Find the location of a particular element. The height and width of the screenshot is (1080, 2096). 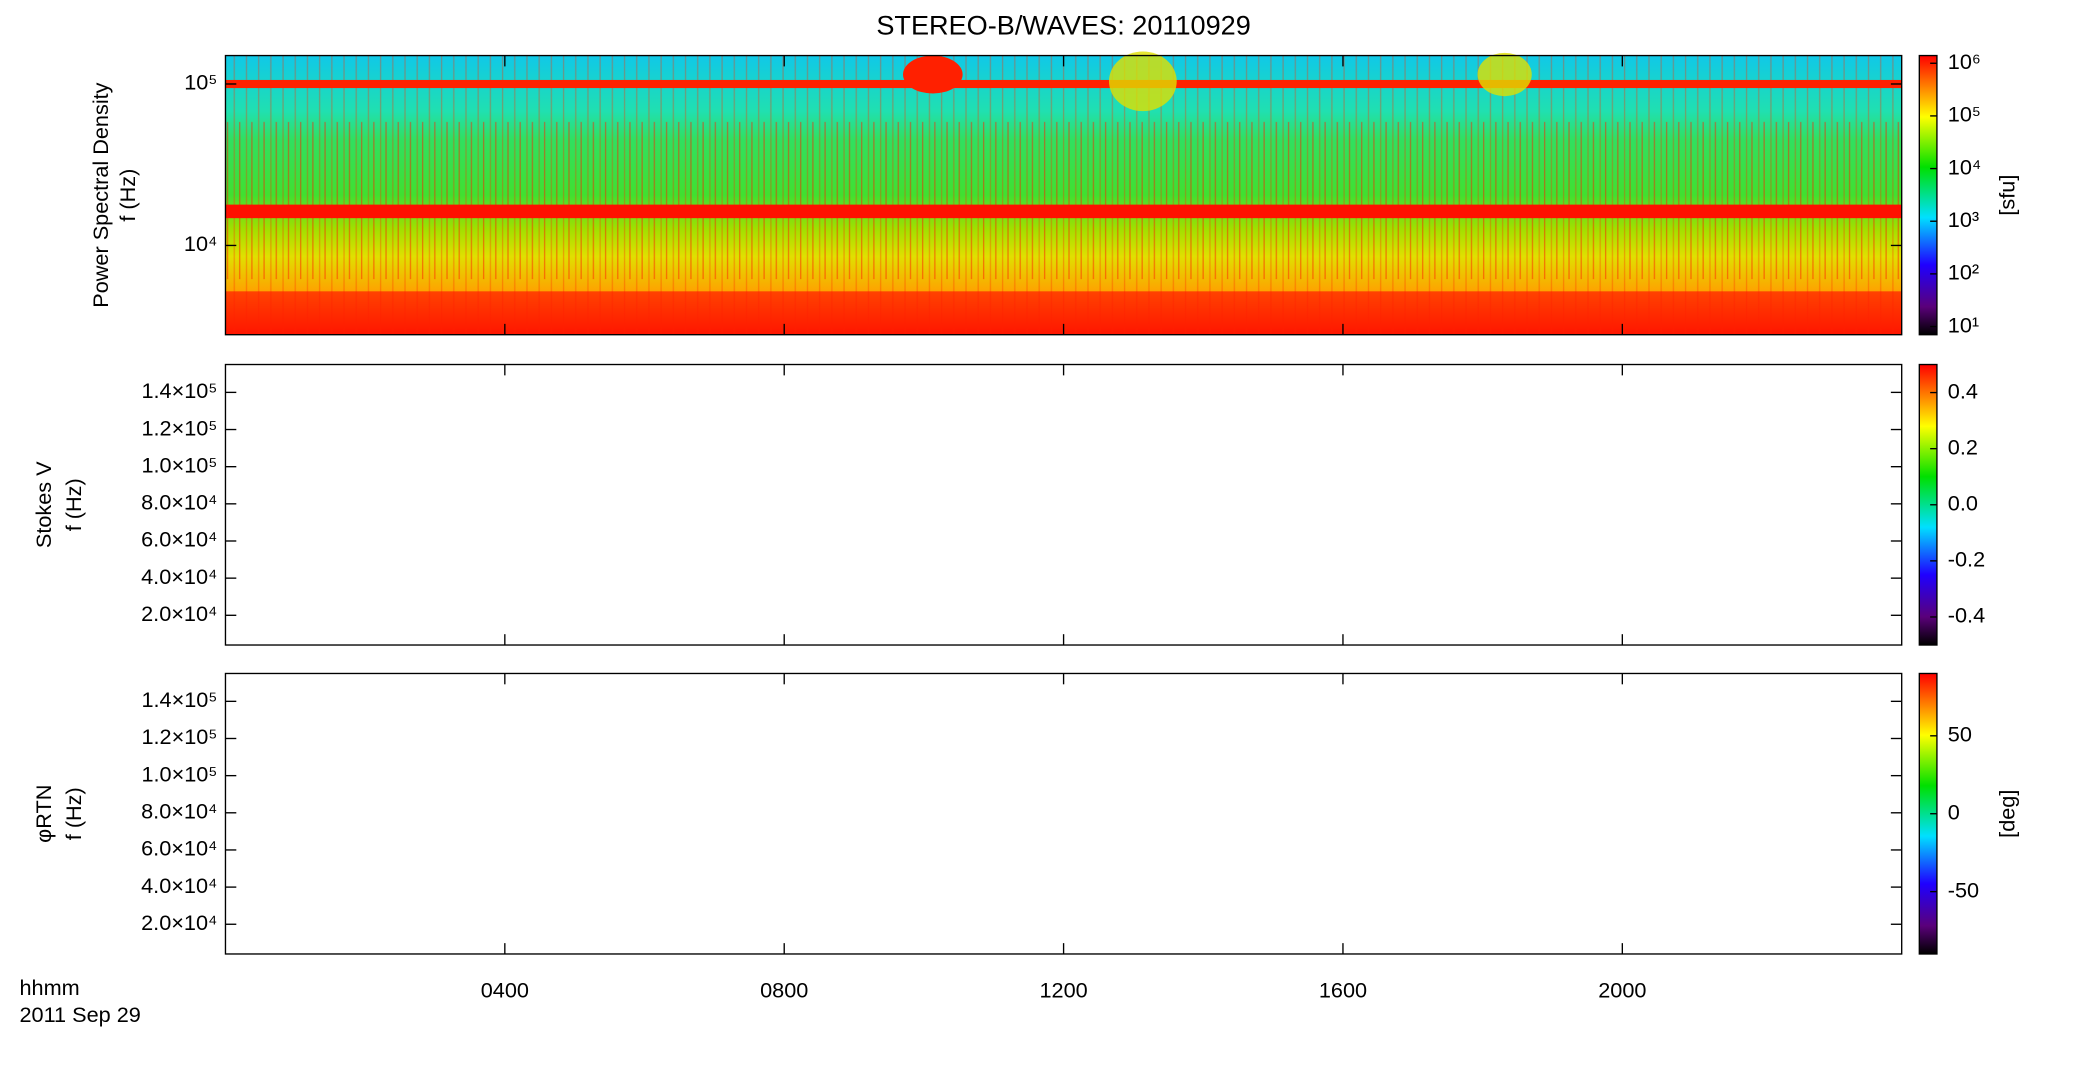

colorbar-tick-label: 50 is located at coordinates (1960, 734).